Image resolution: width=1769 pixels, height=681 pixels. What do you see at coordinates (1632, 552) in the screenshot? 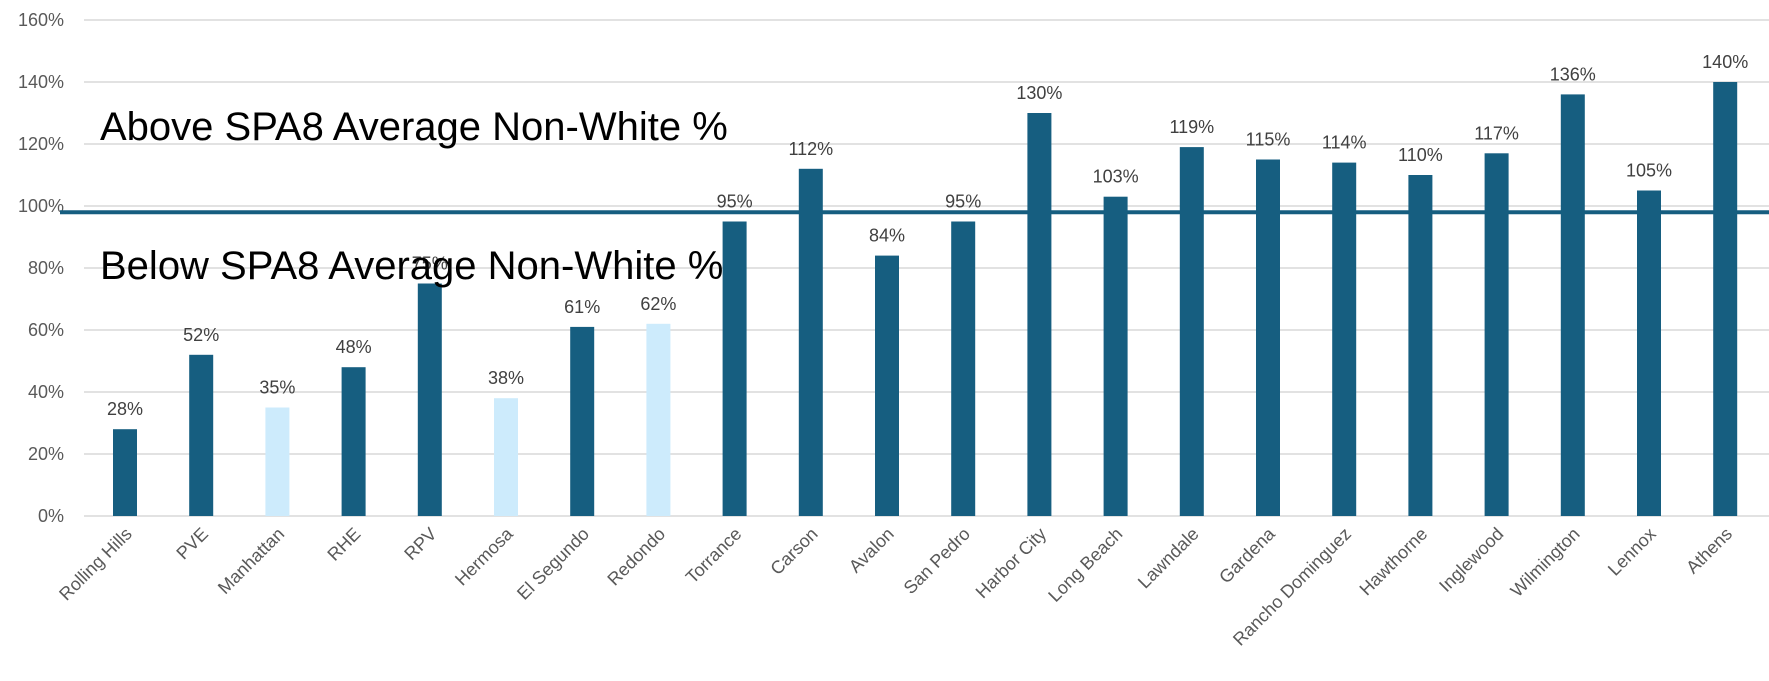
I see `x-tick-label: Lennox` at bounding box center [1632, 552].